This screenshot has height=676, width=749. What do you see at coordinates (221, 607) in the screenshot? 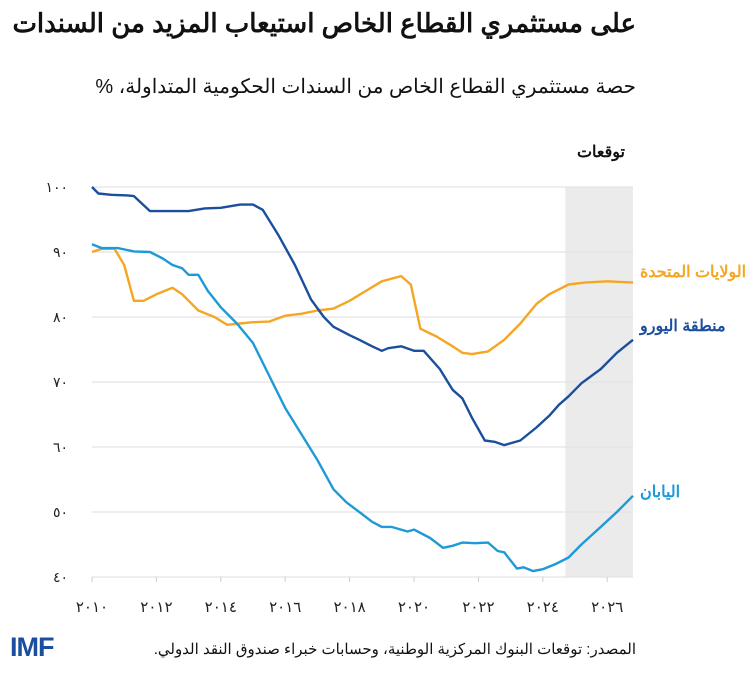
I see `x-tick-label: ٢٠١٤` at bounding box center [221, 607].